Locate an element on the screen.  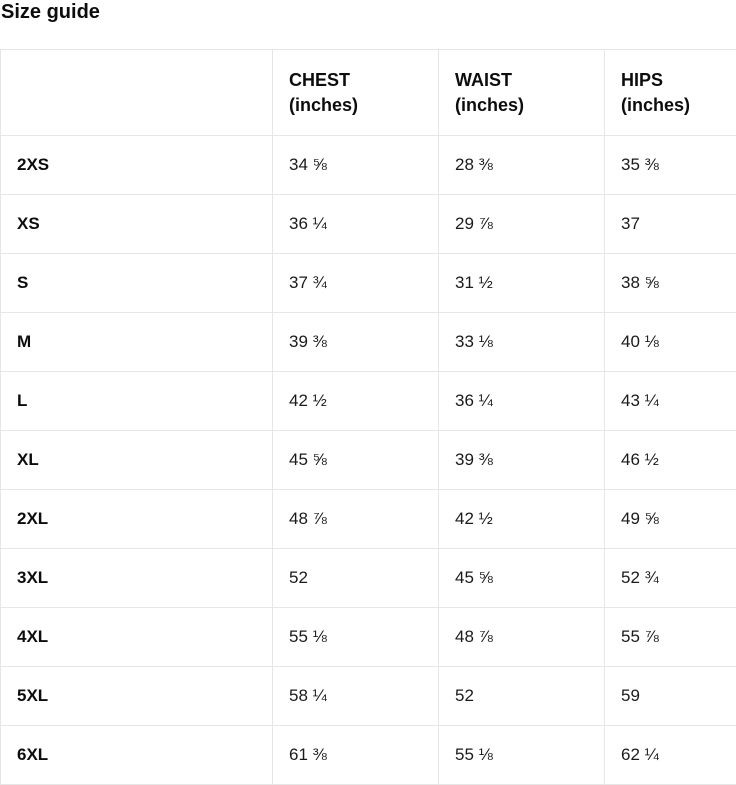
waist-cell: 45 ⅝ is located at coordinates (521, 578).